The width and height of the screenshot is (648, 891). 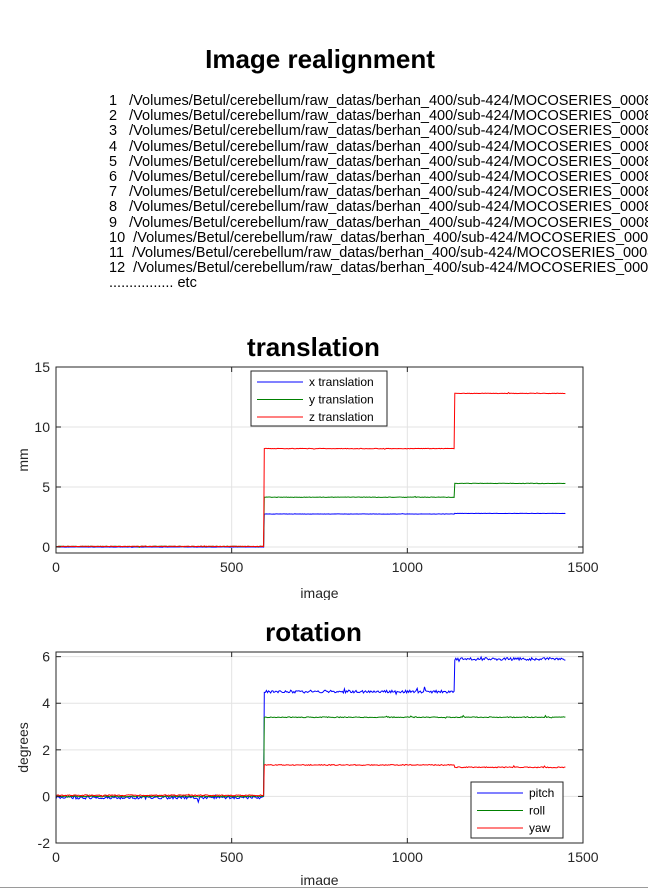 What do you see at coordinates (46, 703) in the screenshot?
I see `y-tick-label: 4` at bounding box center [46, 703].